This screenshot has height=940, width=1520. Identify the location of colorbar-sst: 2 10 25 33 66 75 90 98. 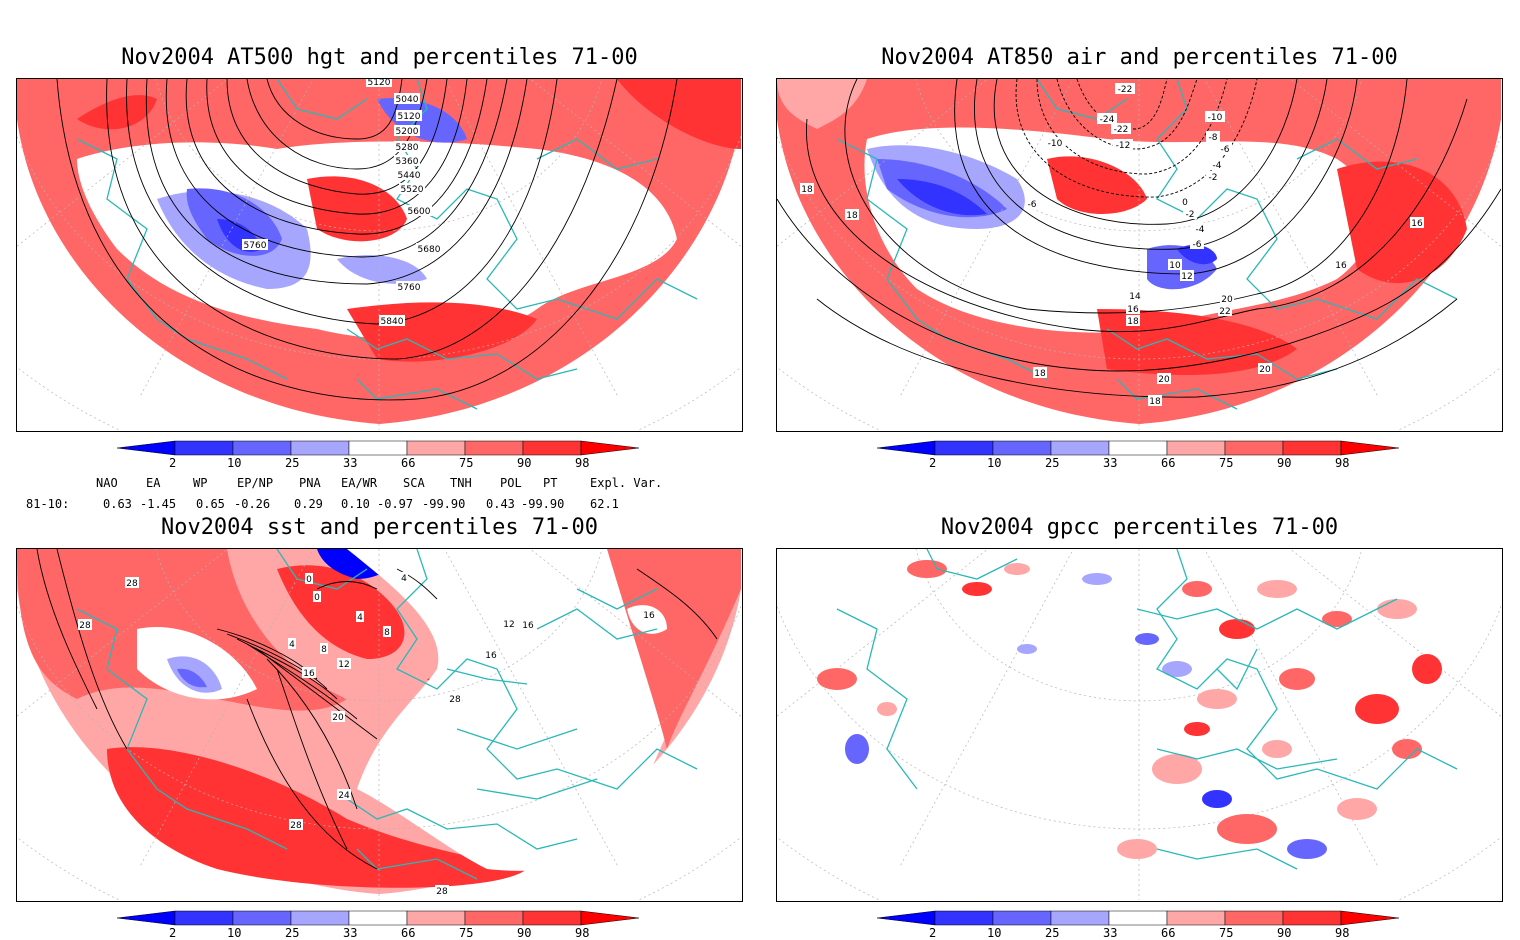
(382, 925).